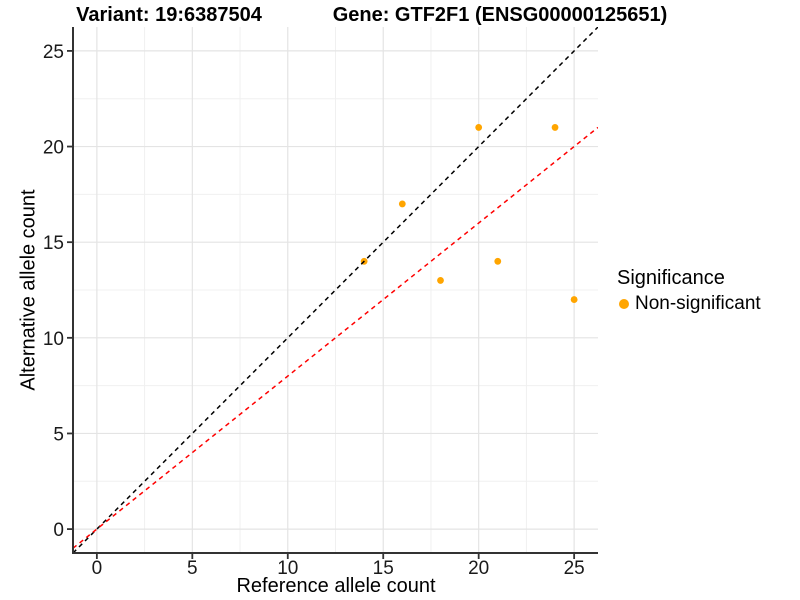 Image resolution: width=800 pixels, height=600 pixels. I want to click on variant-title: Variant: 19:6387504, so click(169, 15).